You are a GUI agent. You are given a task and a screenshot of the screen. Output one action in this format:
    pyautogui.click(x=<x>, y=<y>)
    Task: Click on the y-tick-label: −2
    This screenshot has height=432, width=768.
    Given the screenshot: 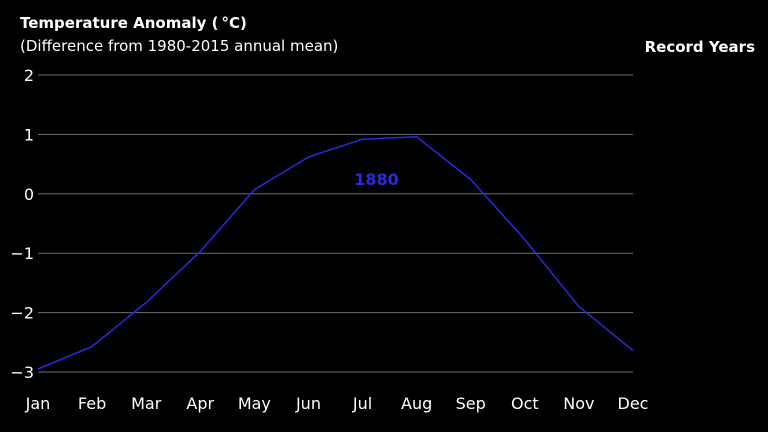 What is the action you would take?
    pyautogui.click(x=22, y=313)
    